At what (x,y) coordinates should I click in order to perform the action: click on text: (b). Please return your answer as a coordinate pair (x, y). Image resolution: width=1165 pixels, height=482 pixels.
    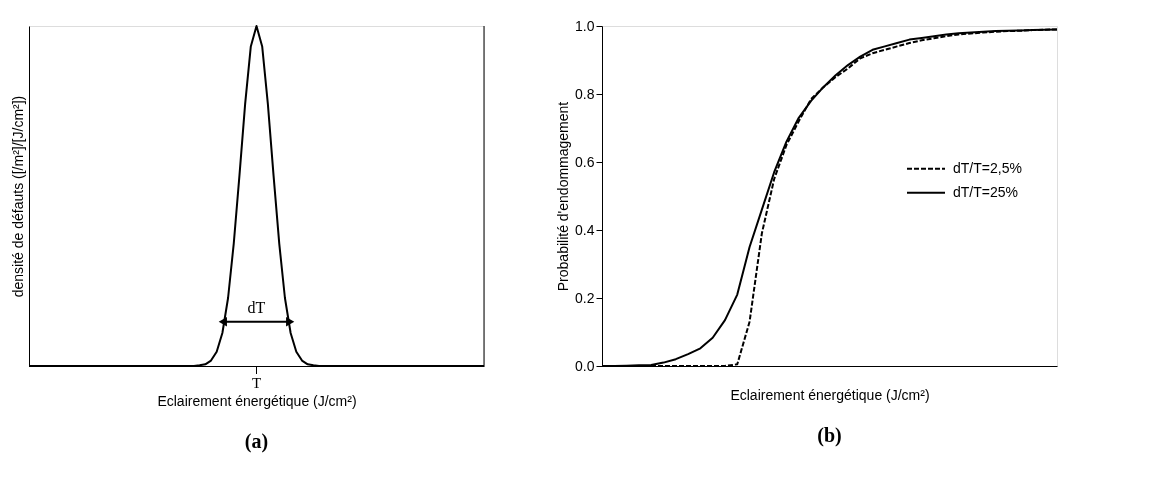
    Looking at the image, I should click on (829, 435).